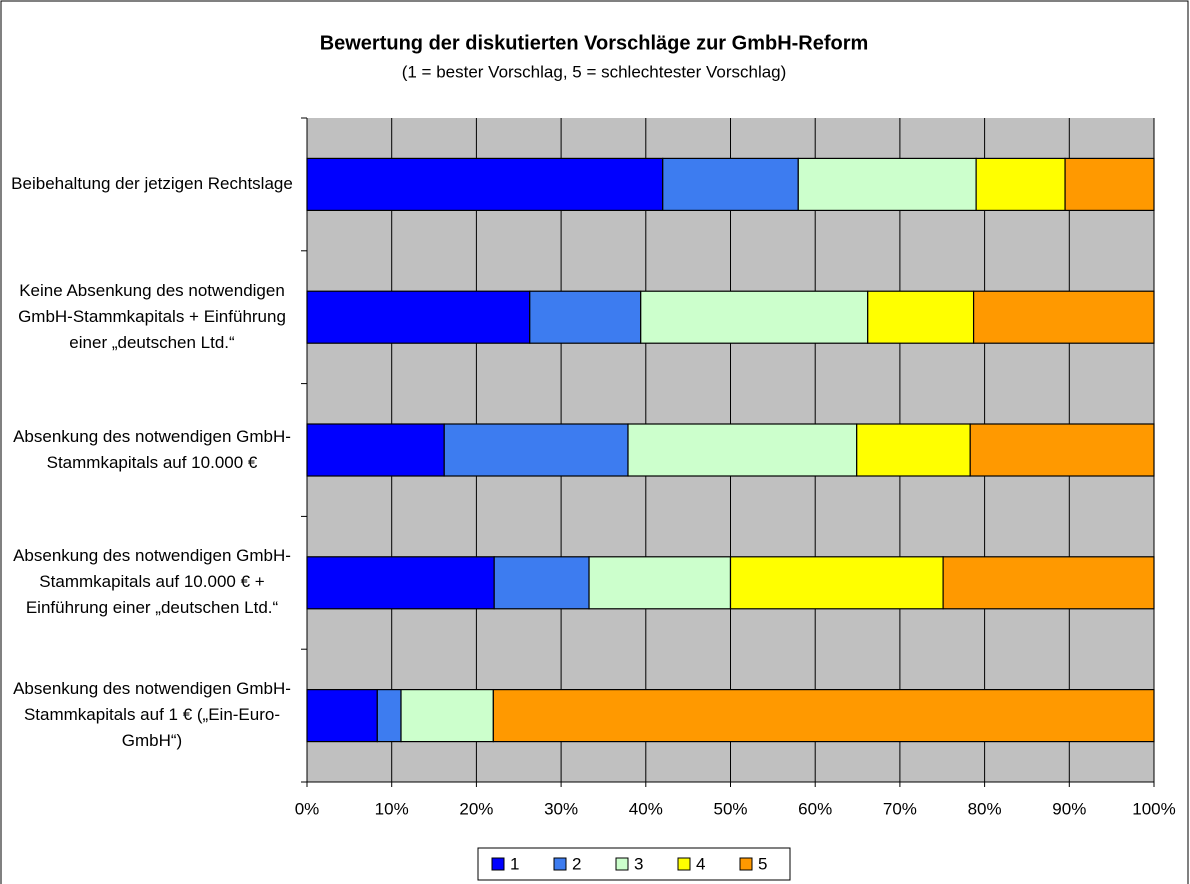 This screenshot has height=884, width=1190. Describe the element at coordinates (392, 808) in the screenshot. I see `x-tick-label: 10%` at that location.